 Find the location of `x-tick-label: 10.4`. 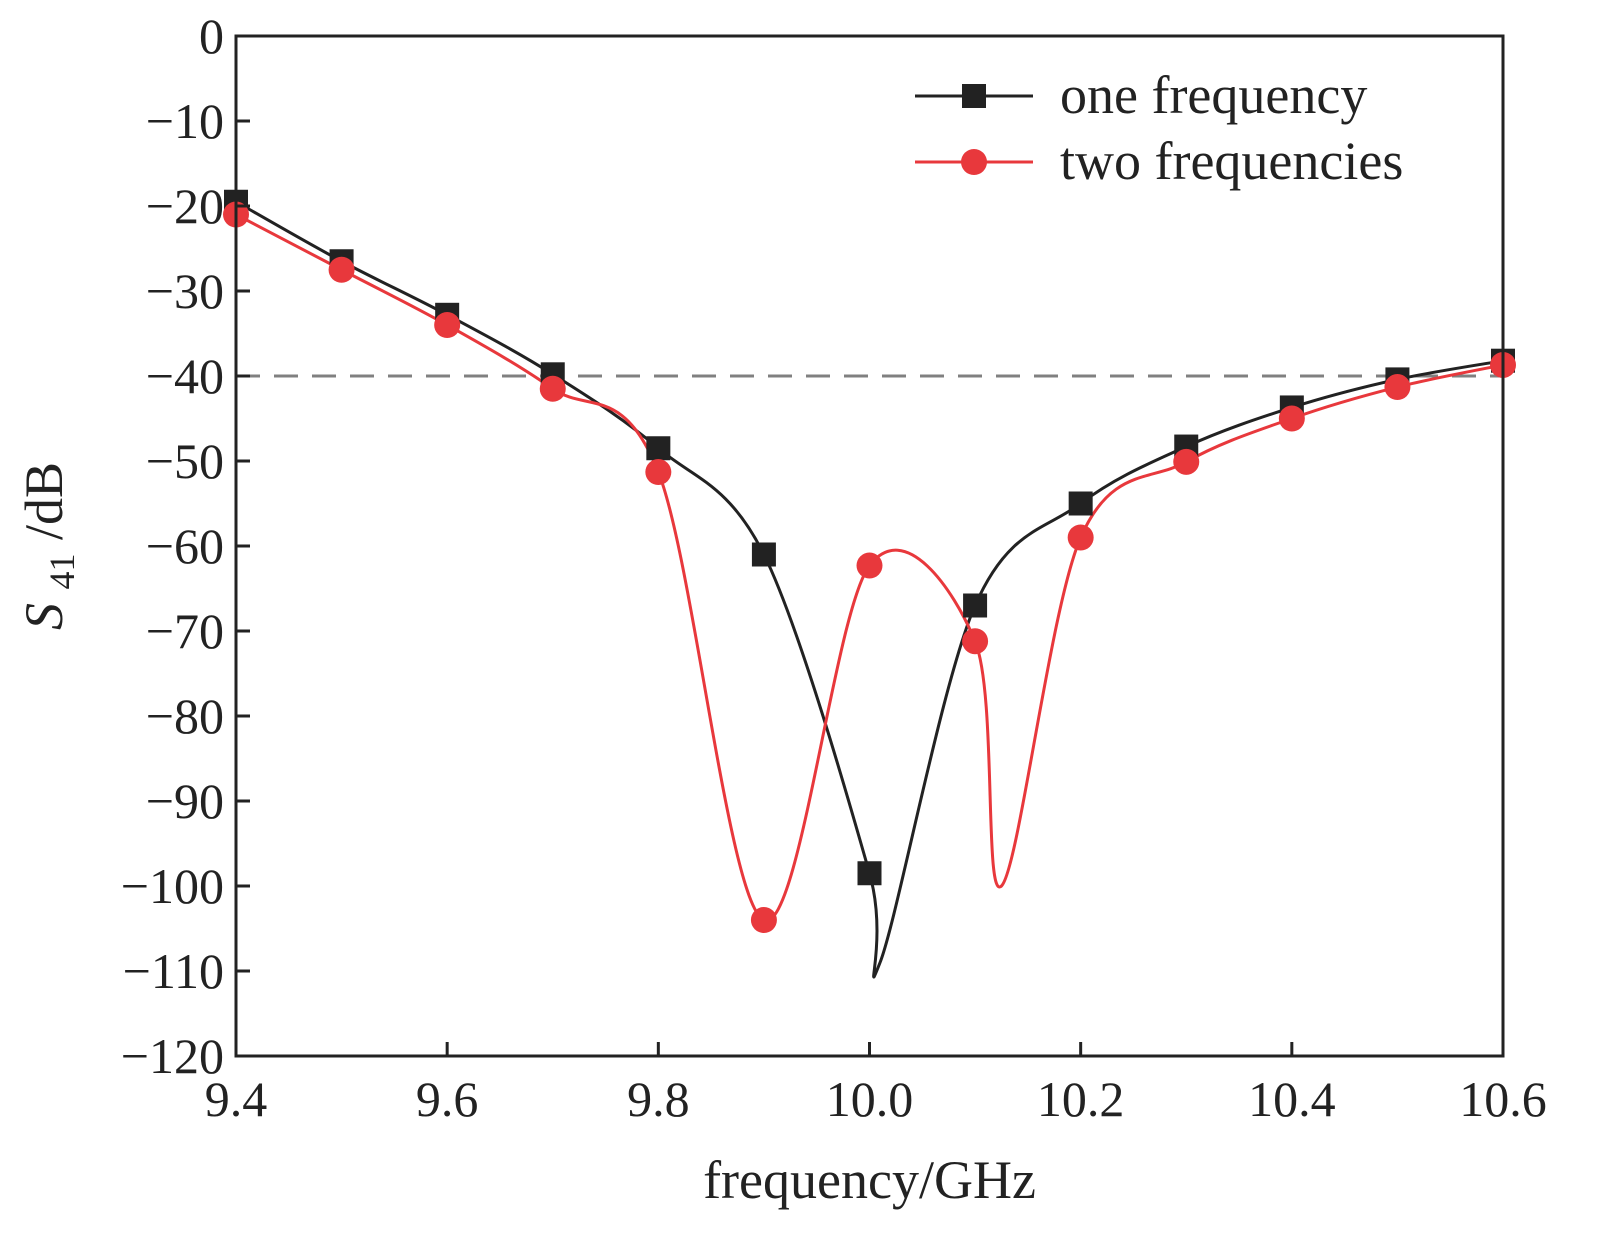

x-tick-label: 10.4 is located at coordinates (1292, 1099).